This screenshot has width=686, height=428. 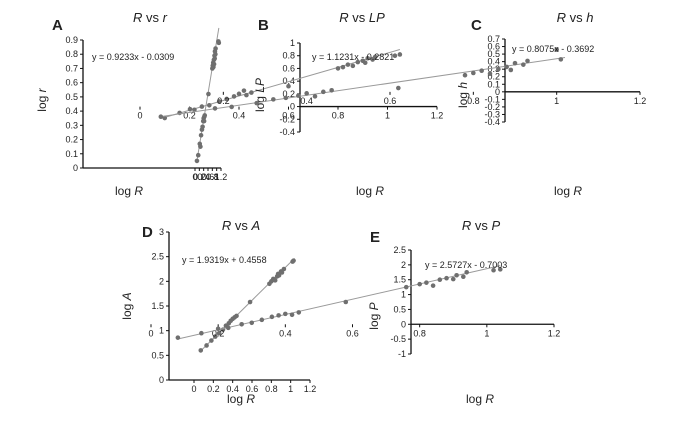 What do you see at coordinates (157, 257) in the screenshot?
I see `y-tick-label: 2.5` at bounding box center [157, 257].